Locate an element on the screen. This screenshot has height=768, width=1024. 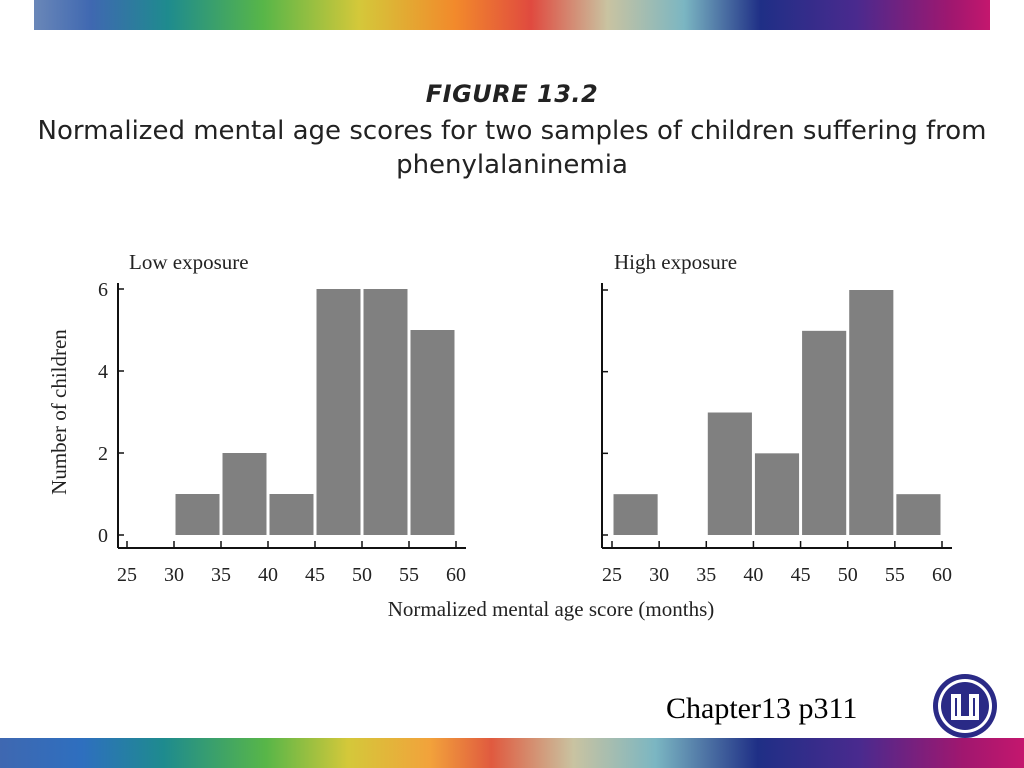
panel-title: High exposure is located at coordinates (675, 262).